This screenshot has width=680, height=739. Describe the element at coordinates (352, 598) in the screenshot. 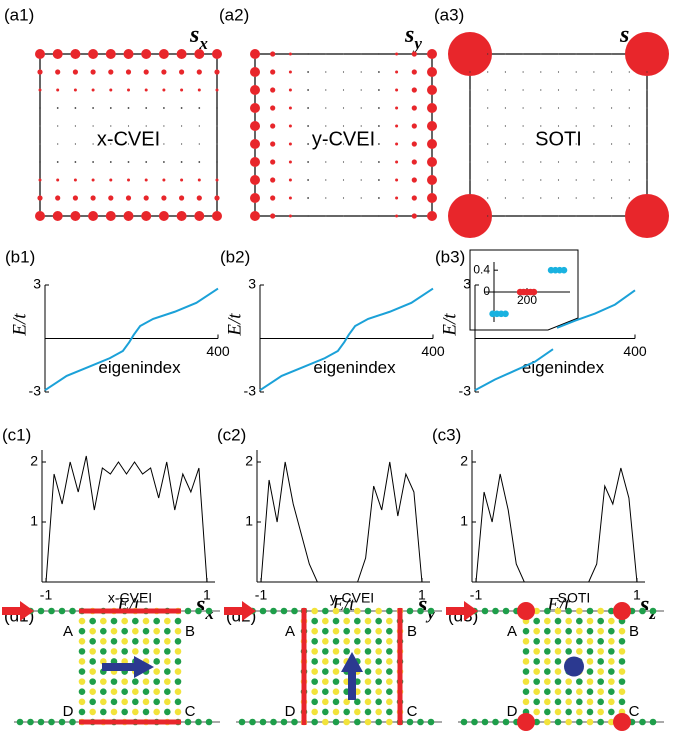

I see `phase-label: y-CVEI` at that location.